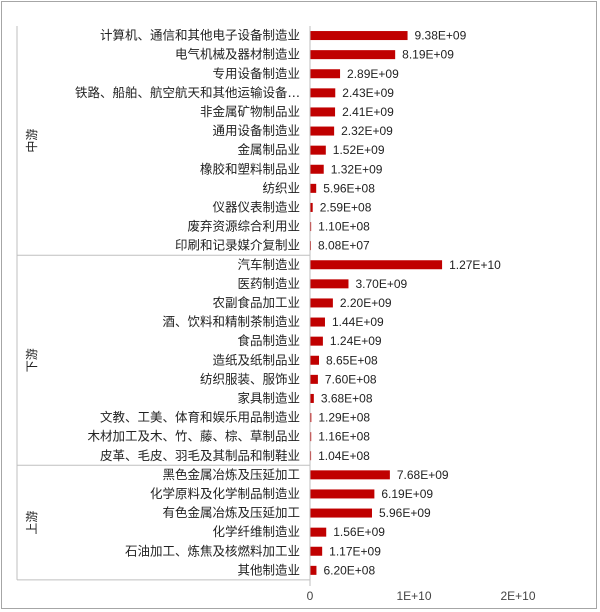  I want to click on value-label: 1.56E+09, so click(359, 532).